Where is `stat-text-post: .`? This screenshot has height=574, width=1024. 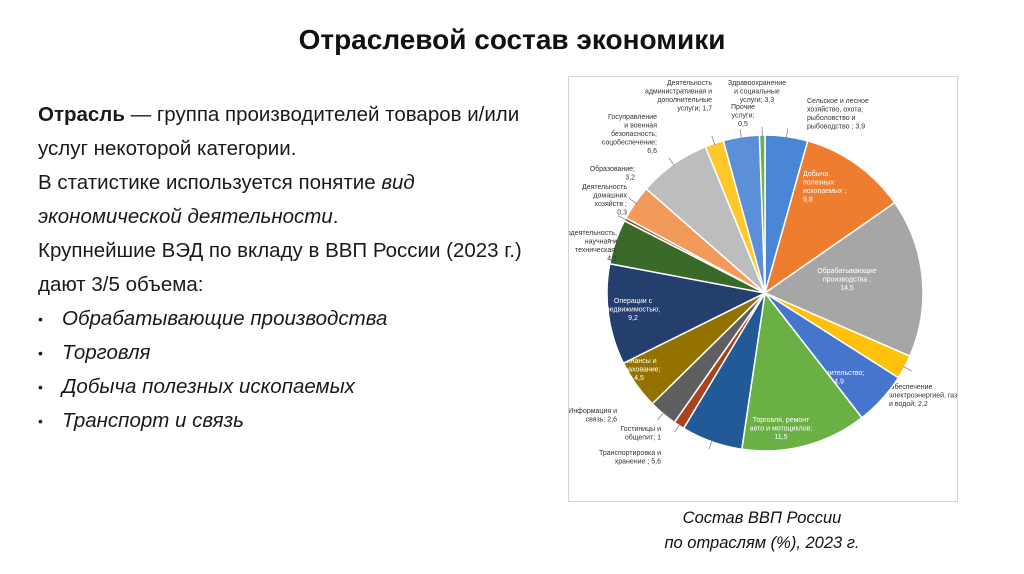 stat-text-post: . is located at coordinates (335, 216).